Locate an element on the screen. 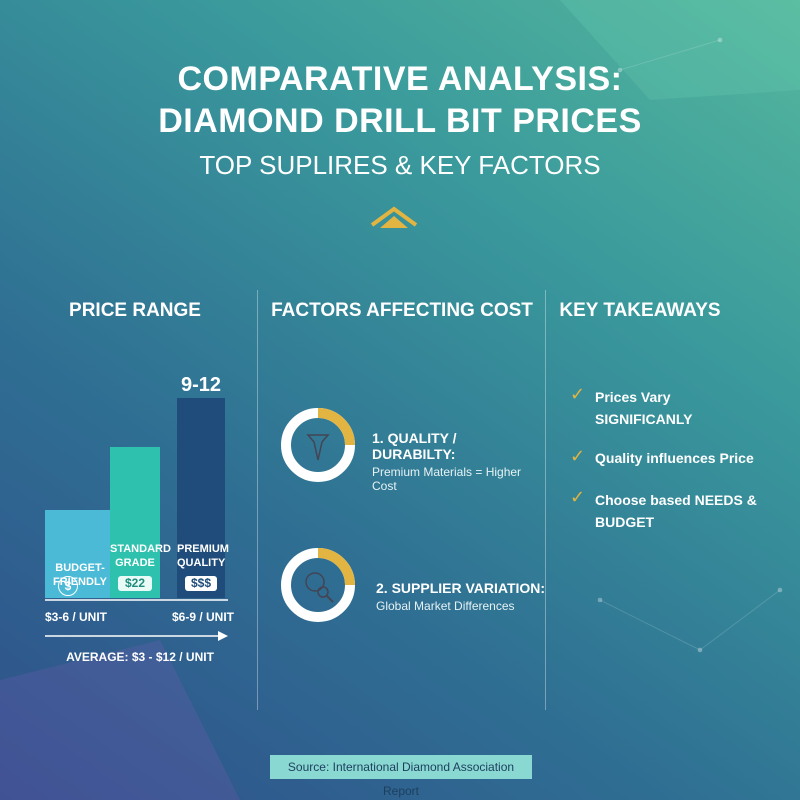 This screenshot has height=800, width=800. tier-badge: $$$ is located at coordinates (201, 583).